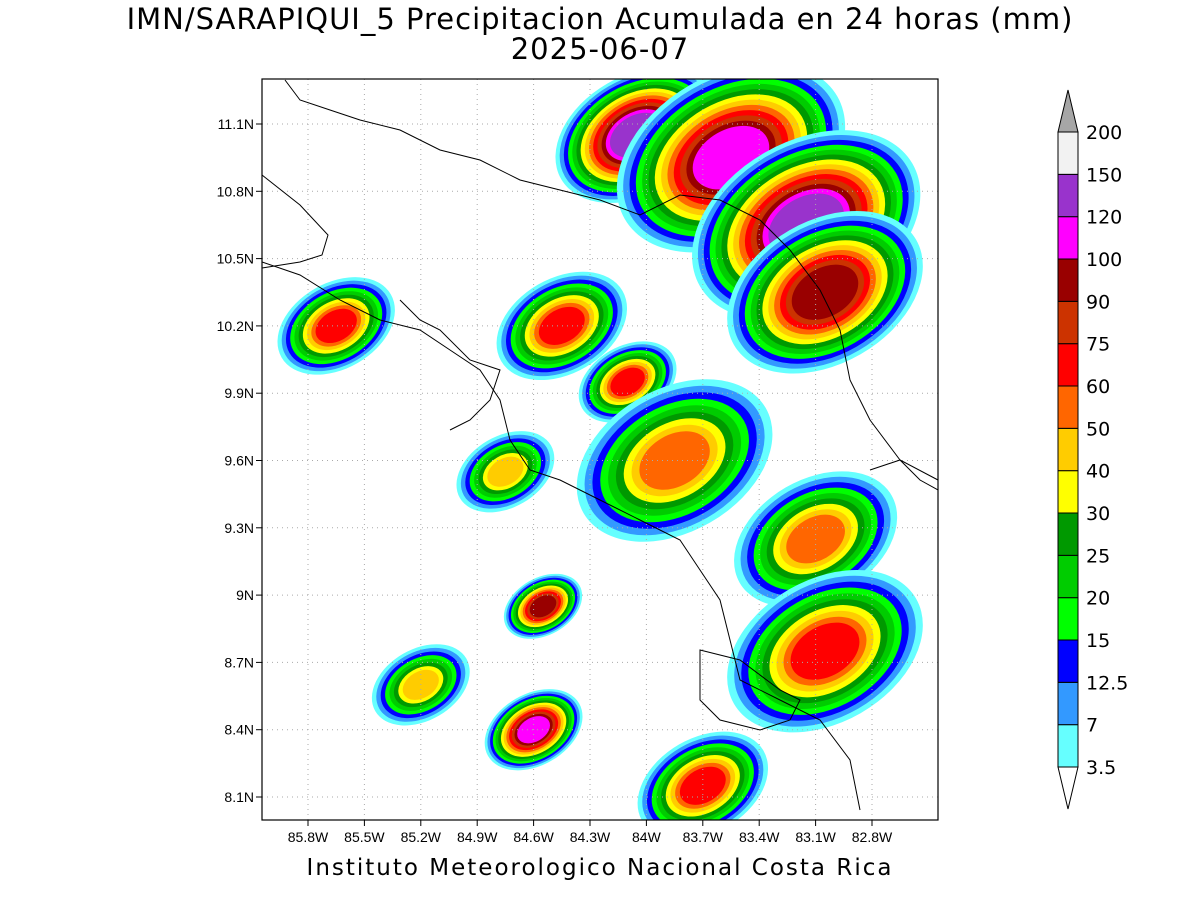 The width and height of the screenshot is (1200, 900). What do you see at coordinates (647, 837) in the screenshot?
I see `lon-label: 84W` at bounding box center [647, 837].